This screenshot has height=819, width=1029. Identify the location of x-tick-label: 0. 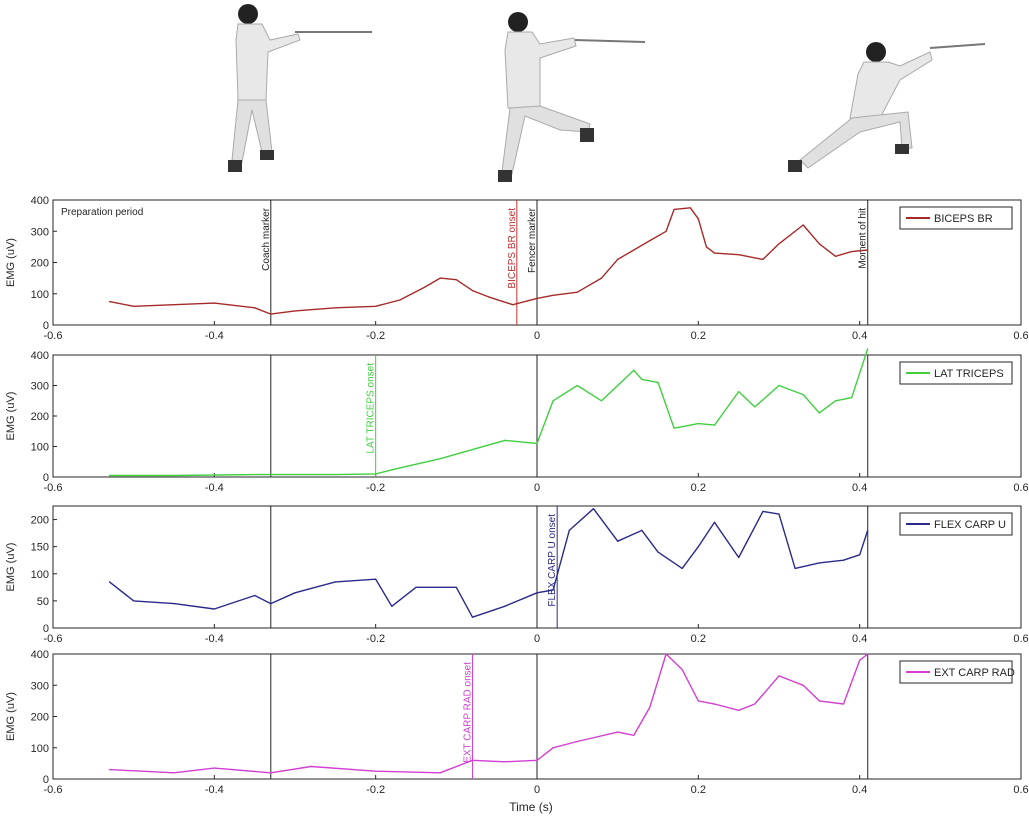
(537, 790).